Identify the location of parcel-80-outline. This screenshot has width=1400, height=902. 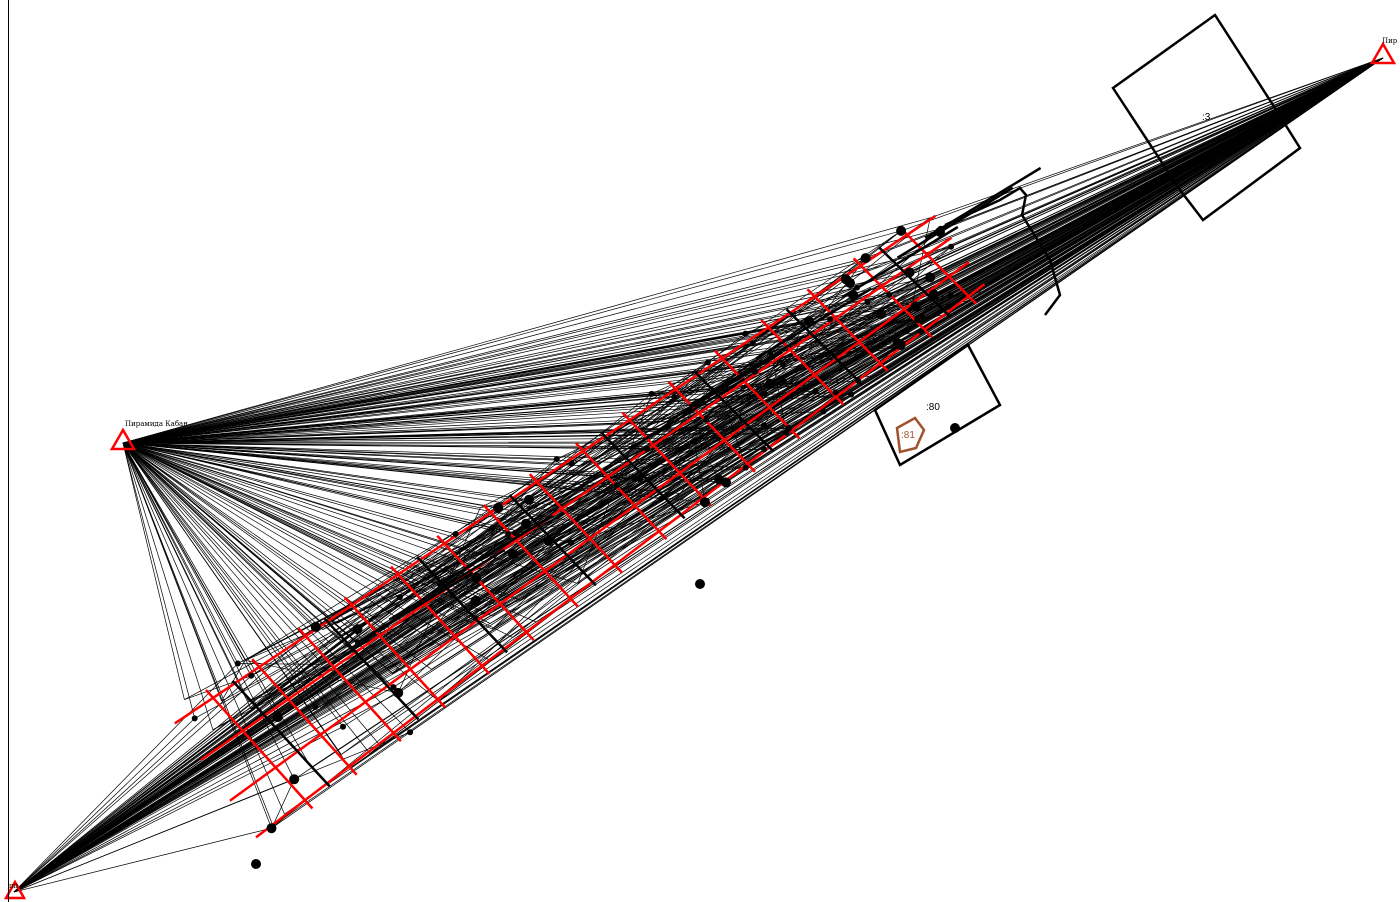
(937, 405).